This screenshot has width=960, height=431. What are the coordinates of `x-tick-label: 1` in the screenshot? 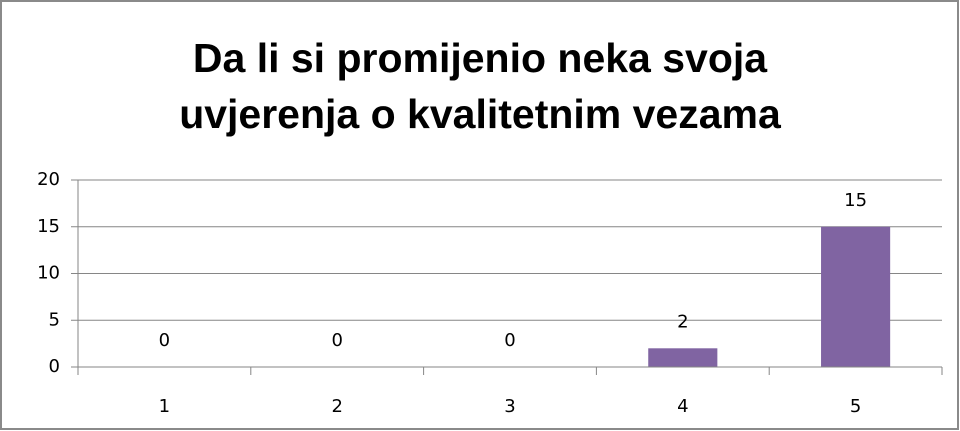 It's located at (164, 406).